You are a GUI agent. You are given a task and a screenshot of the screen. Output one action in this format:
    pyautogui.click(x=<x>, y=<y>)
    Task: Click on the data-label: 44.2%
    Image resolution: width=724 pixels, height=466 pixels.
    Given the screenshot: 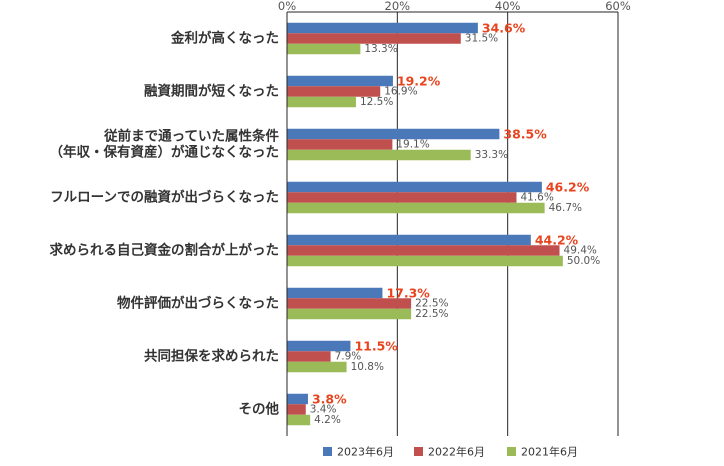 What is the action you would take?
    pyautogui.click(x=557, y=240)
    